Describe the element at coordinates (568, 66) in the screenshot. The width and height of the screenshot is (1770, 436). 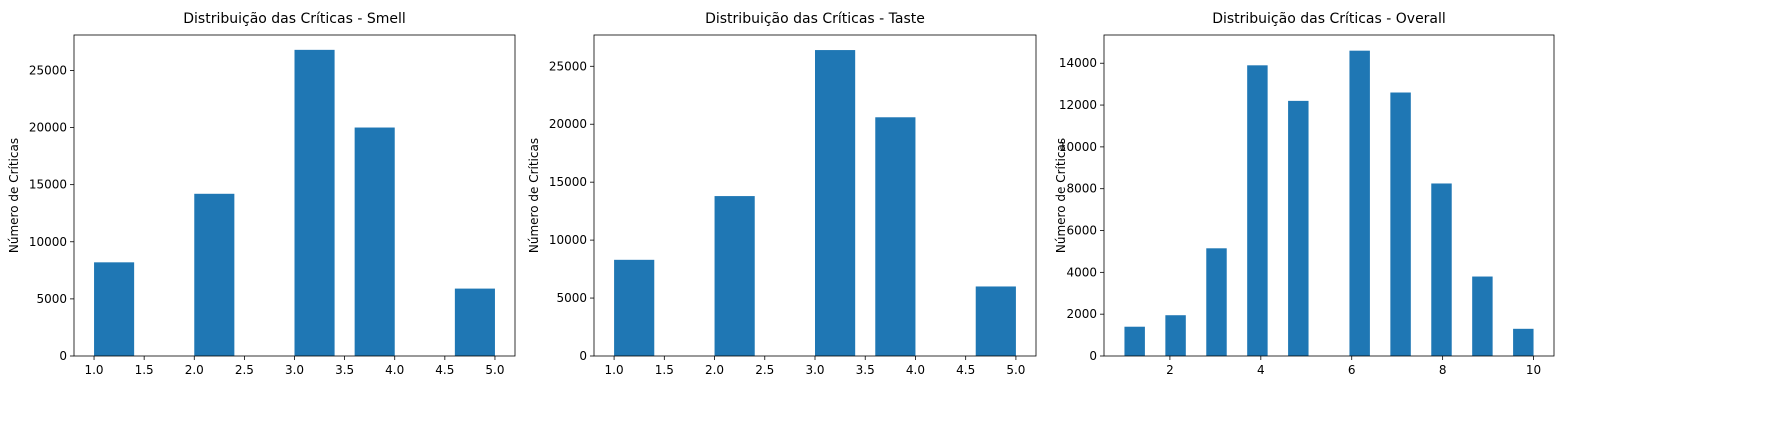
I see `y-tick-label-taste: 25000` at that location.